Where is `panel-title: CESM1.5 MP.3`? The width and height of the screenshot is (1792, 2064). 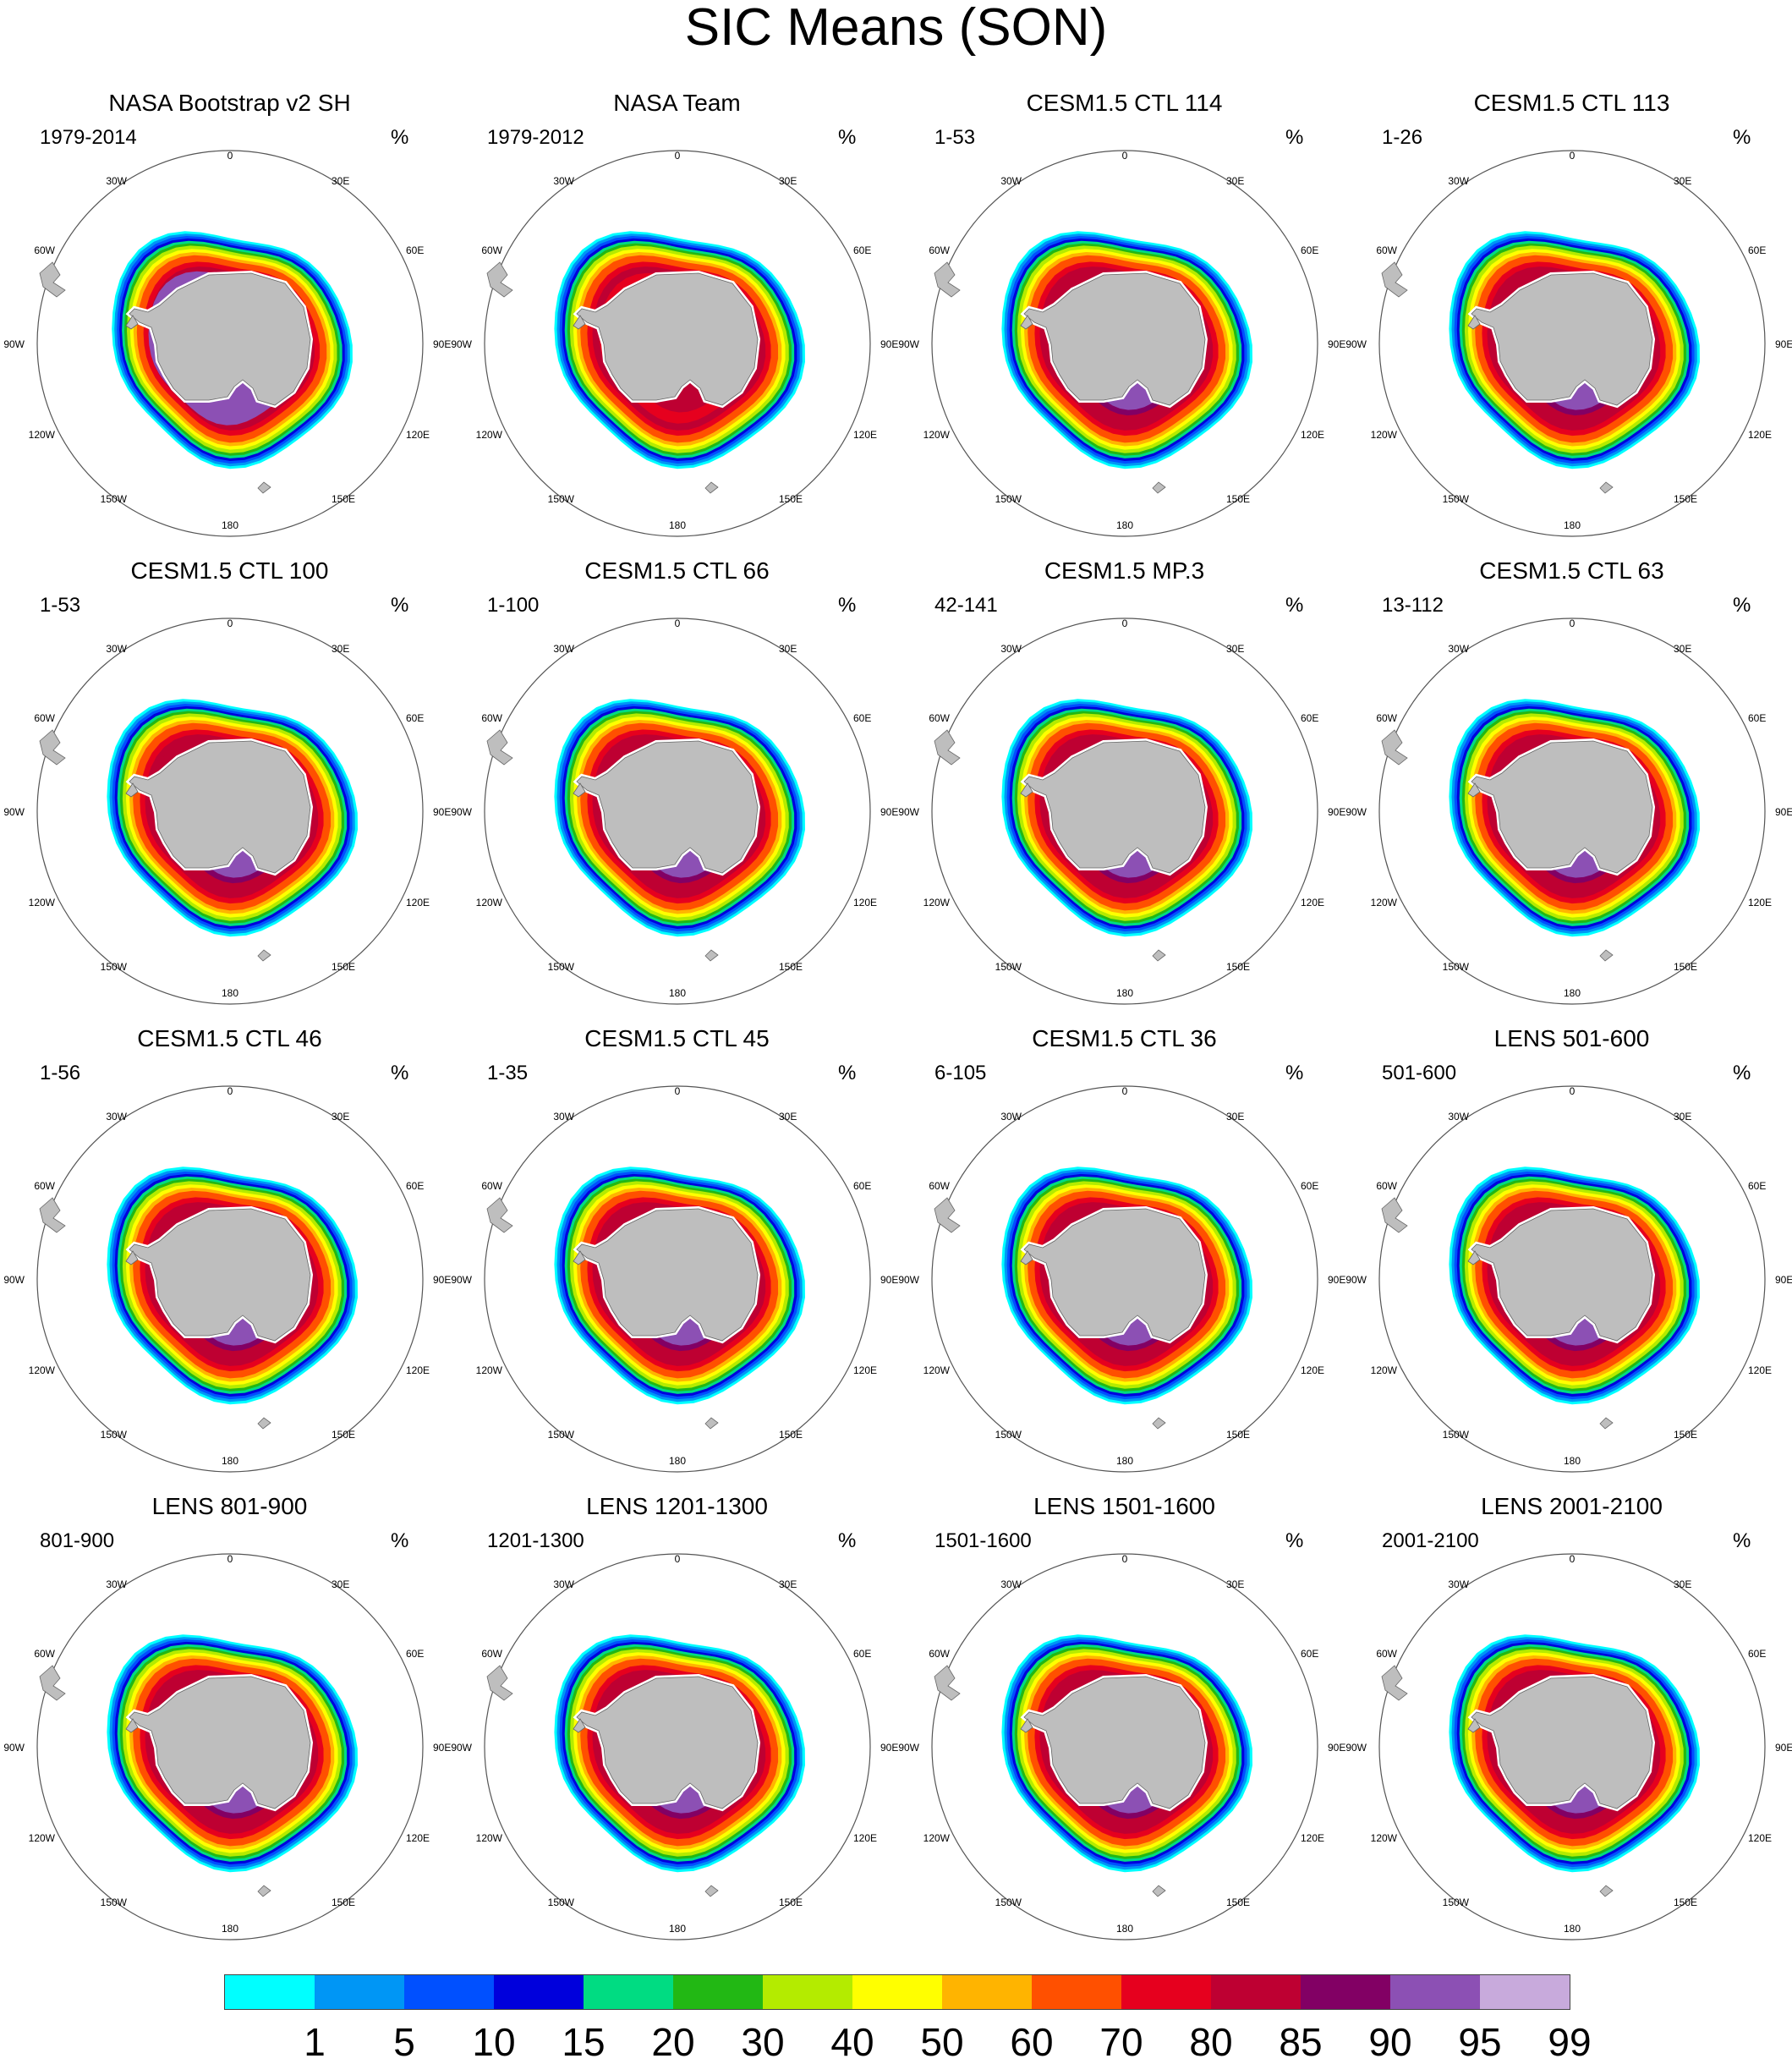 panel-title: CESM1.5 MP.3 is located at coordinates (1124, 571).